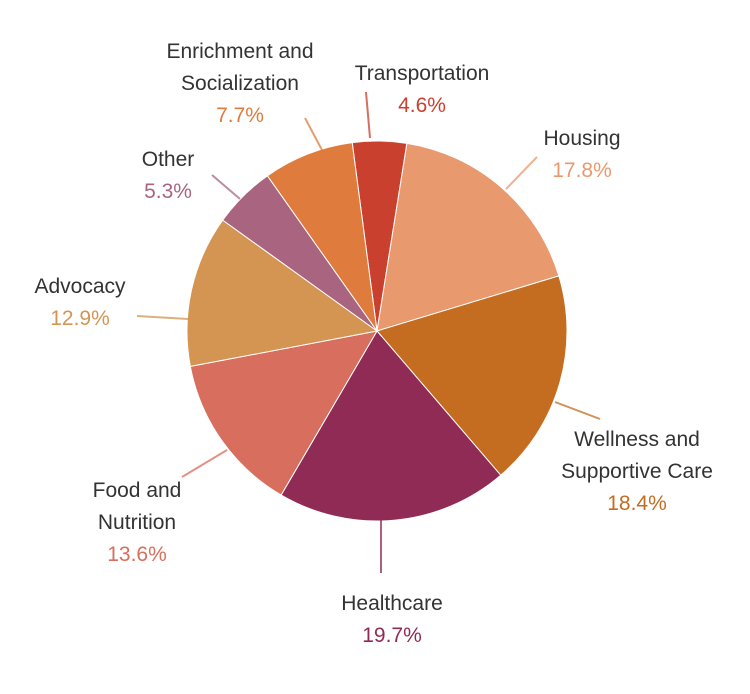  I want to click on slice-value-label: 18.4%, so click(637, 503).